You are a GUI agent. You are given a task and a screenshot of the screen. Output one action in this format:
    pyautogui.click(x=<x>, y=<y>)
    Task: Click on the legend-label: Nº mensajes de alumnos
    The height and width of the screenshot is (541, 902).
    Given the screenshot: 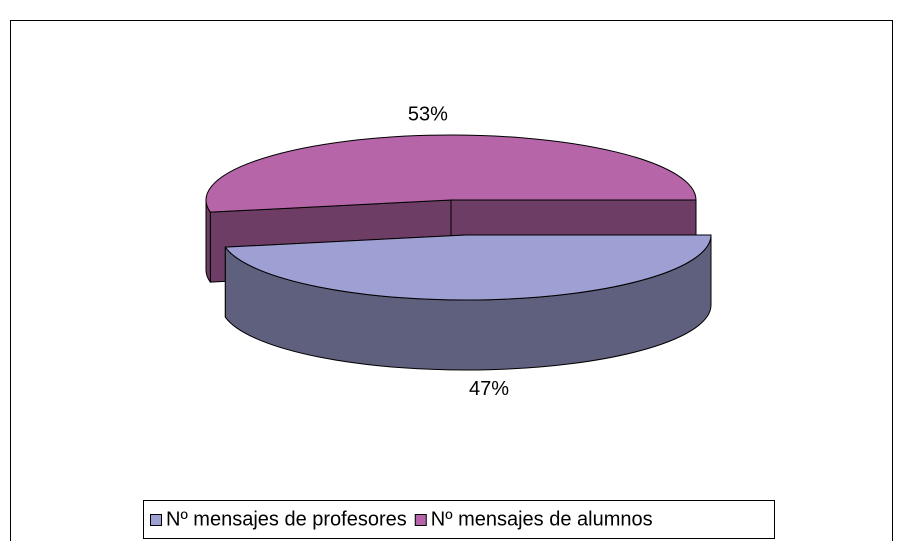 What is the action you would take?
    pyautogui.click(x=542, y=519)
    